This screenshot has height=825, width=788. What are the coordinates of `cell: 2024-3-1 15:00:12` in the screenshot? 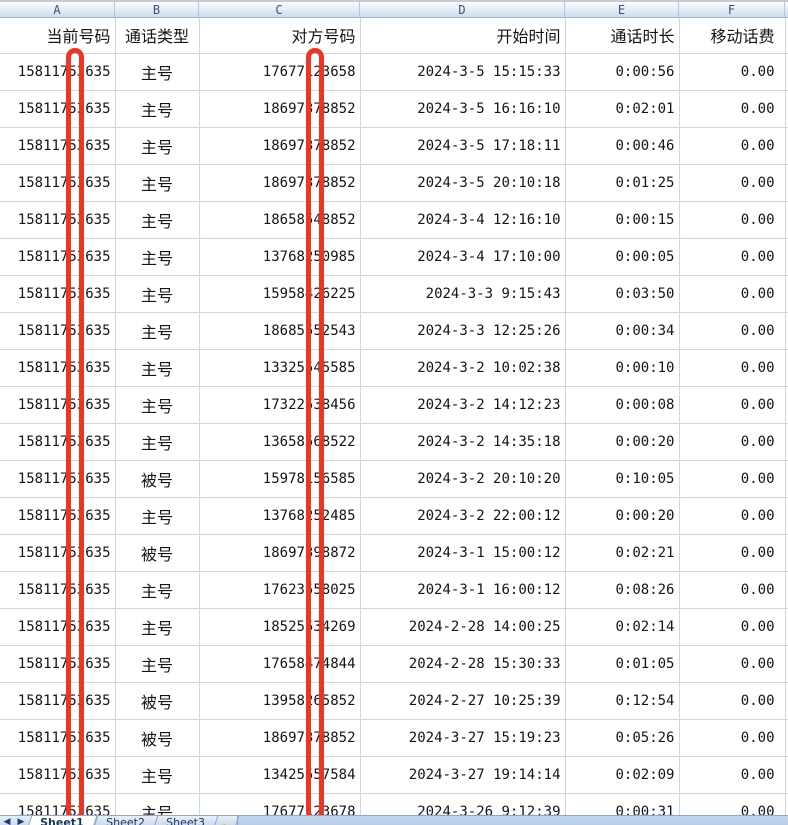 It's located at (463, 553).